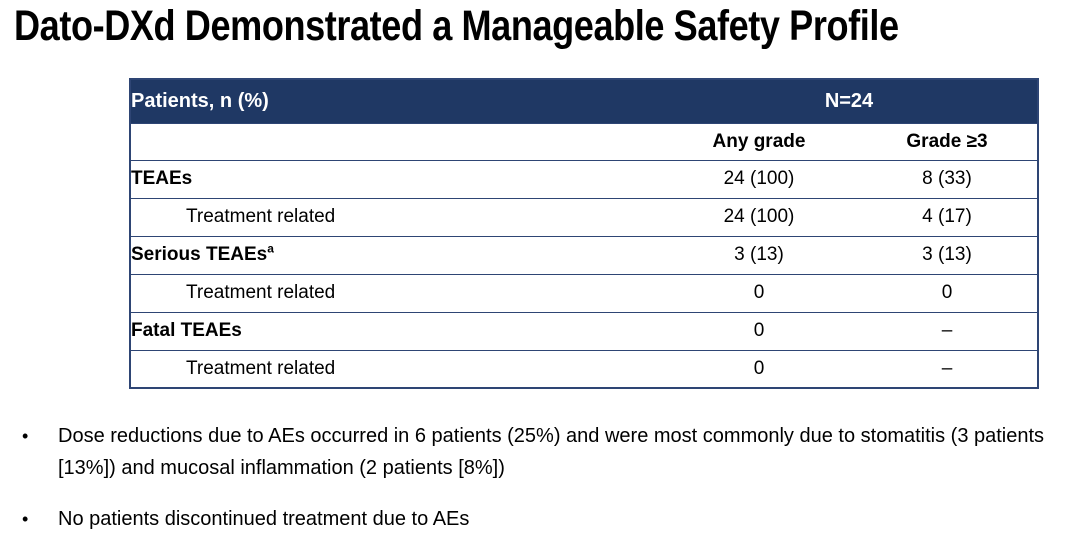 The width and height of the screenshot is (1080, 554). Describe the element at coordinates (947, 217) in the screenshot. I see `grade-ge3-value-cell: 4 (17)` at that location.